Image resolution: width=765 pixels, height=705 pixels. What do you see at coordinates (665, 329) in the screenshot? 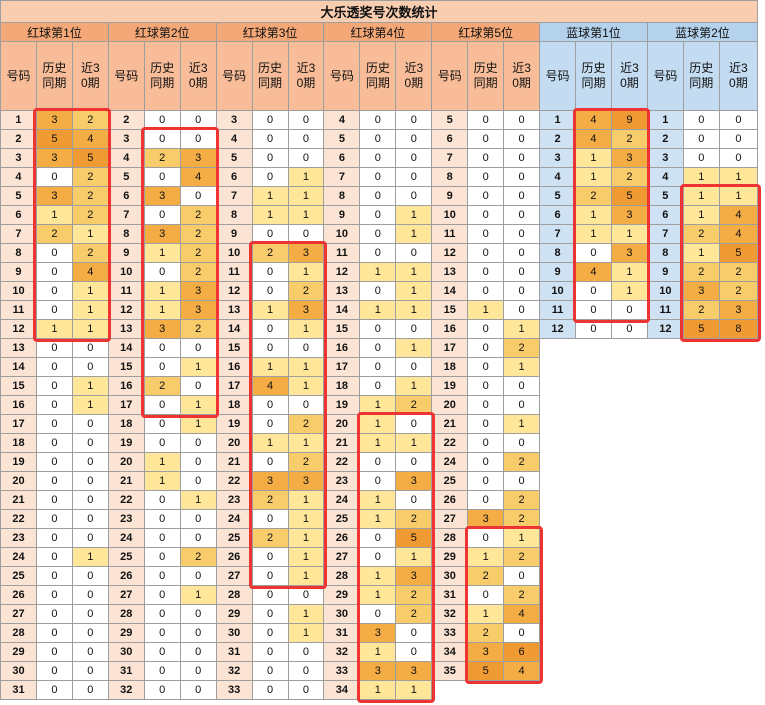
I see `ball-number: 12` at bounding box center [665, 329].